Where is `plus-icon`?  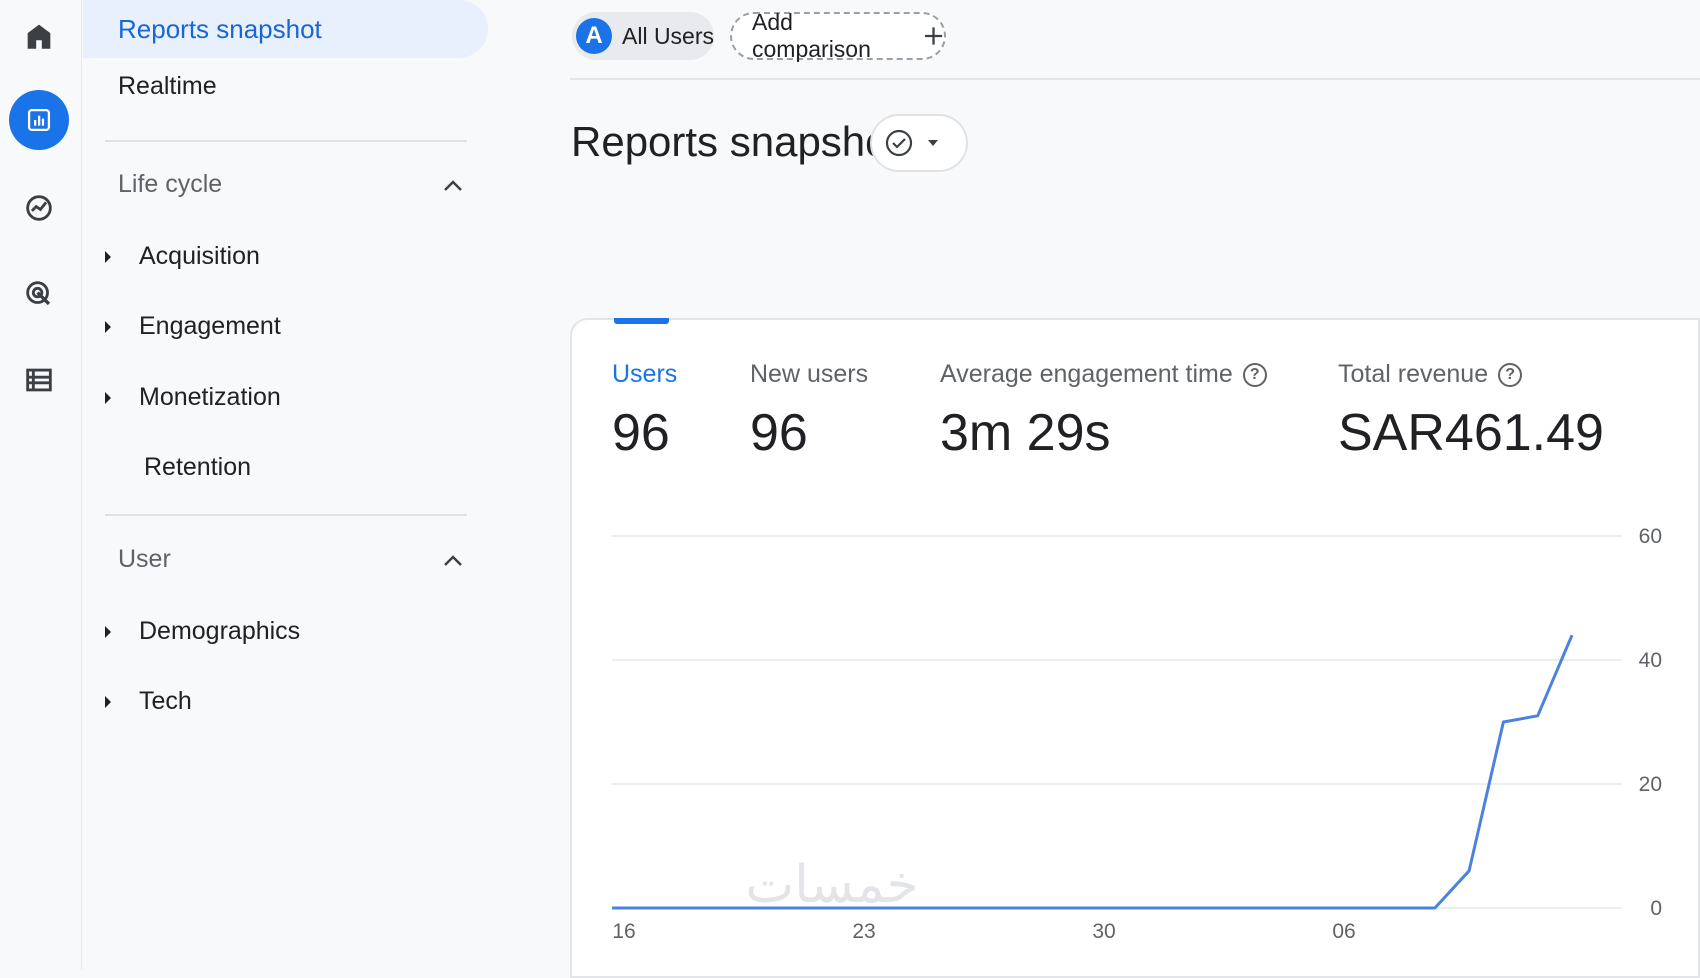
plus-icon is located at coordinates (933, 36).